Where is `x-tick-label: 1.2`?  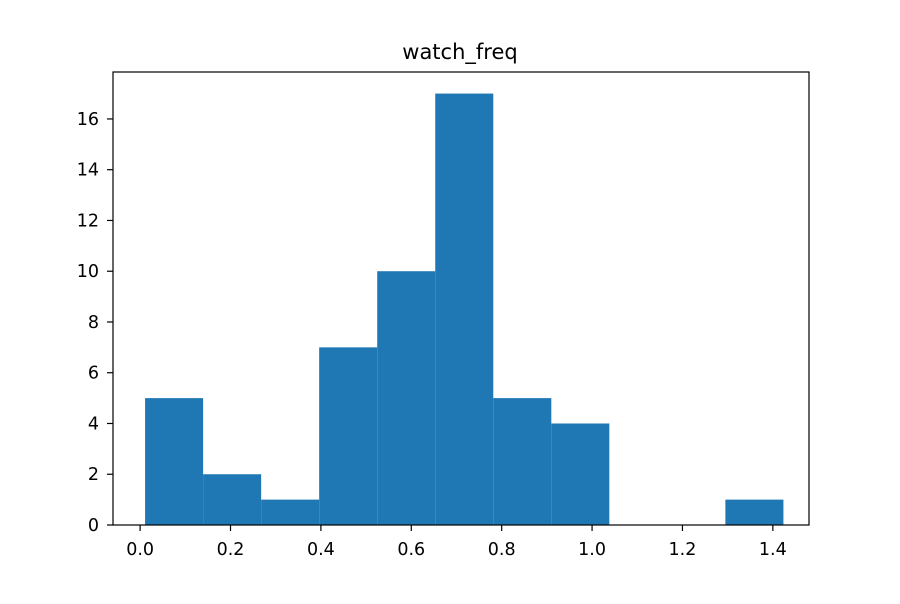 x-tick-label: 1.2 is located at coordinates (683, 550).